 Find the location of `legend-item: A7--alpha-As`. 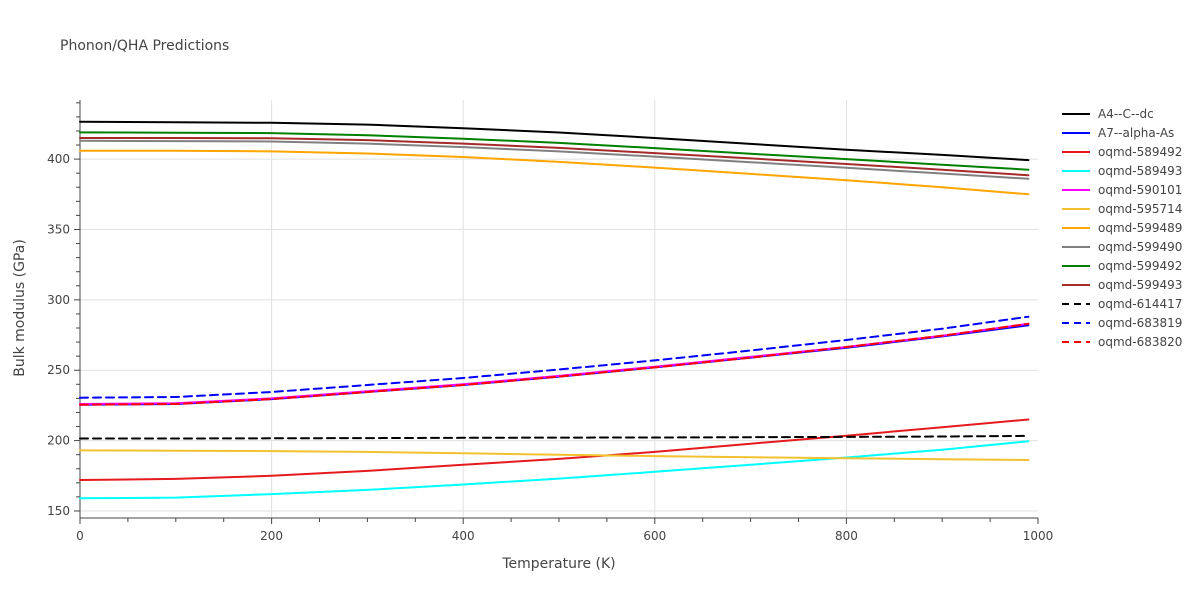

legend-item: A7--alpha-As is located at coordinates (1118, 133).